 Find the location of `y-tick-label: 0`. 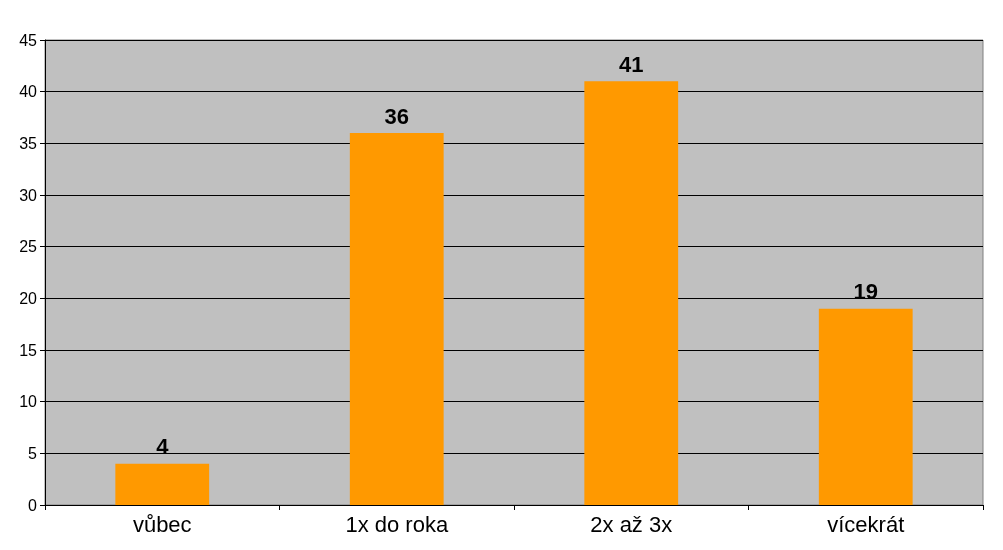

y-tick-label: 0 is located at coordinates (33, 505).